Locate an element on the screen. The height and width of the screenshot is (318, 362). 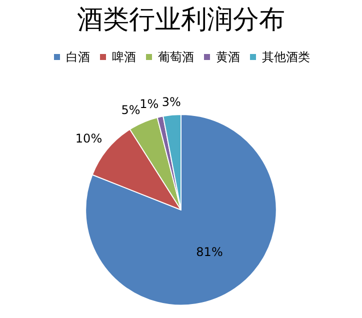
legend-label: 葡萄酒 is located at coordinates (176, 57).